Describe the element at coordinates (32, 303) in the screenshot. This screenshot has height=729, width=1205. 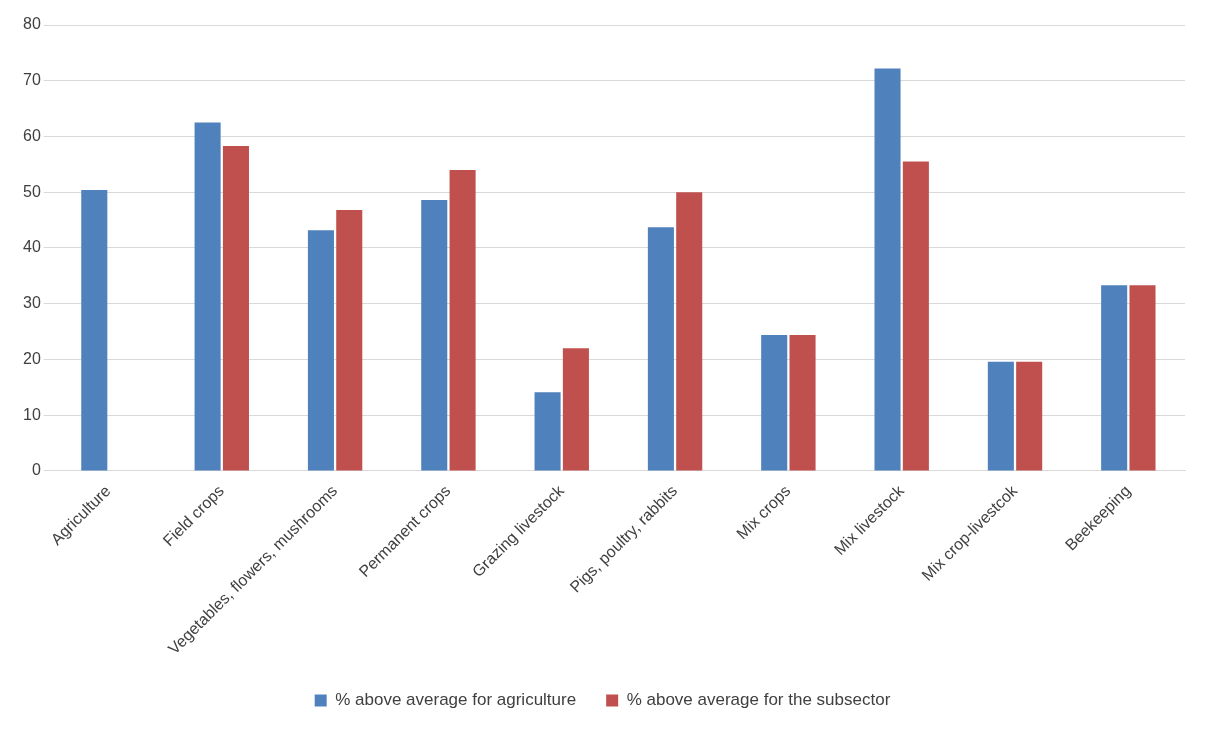
I see `y-tick-label: 30` at that location.